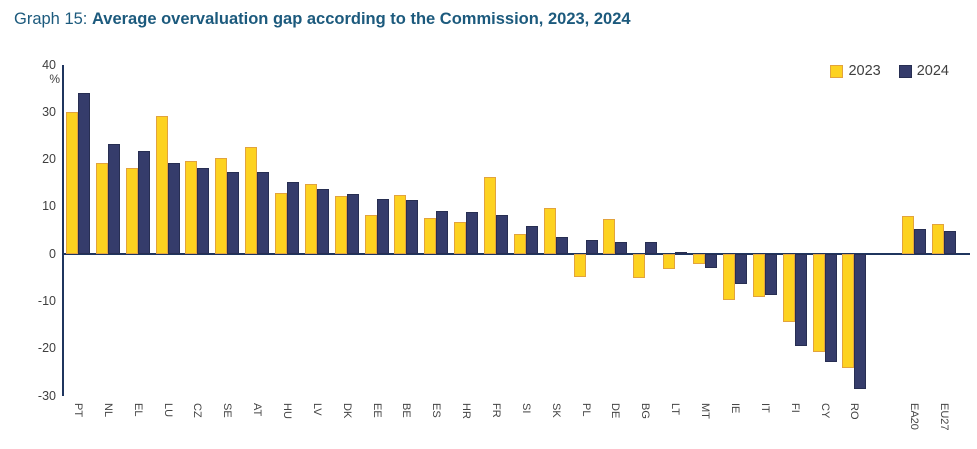  I want to click on bar-SK-2024, so click(561, 246).